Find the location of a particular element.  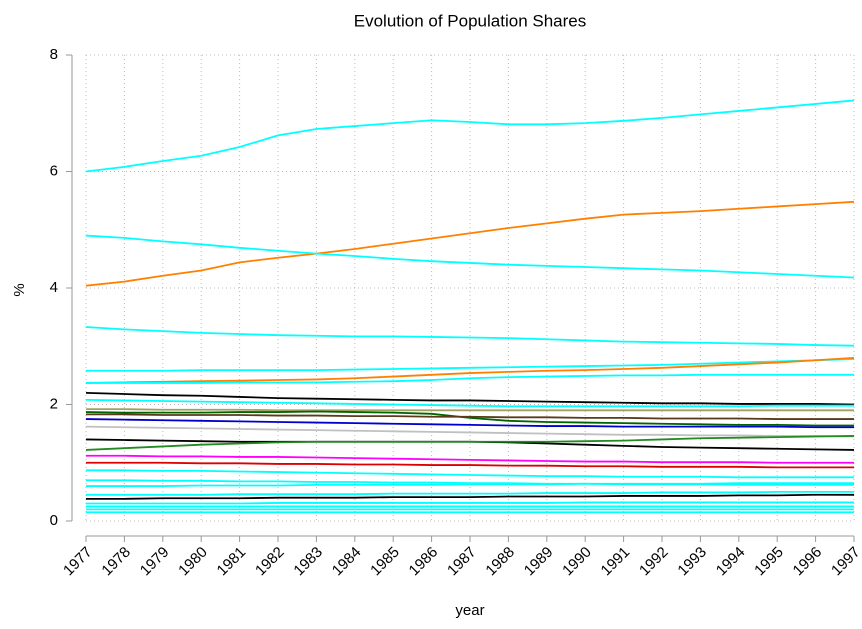

y-tick-label: 4 is located at coordinates (54, 287).